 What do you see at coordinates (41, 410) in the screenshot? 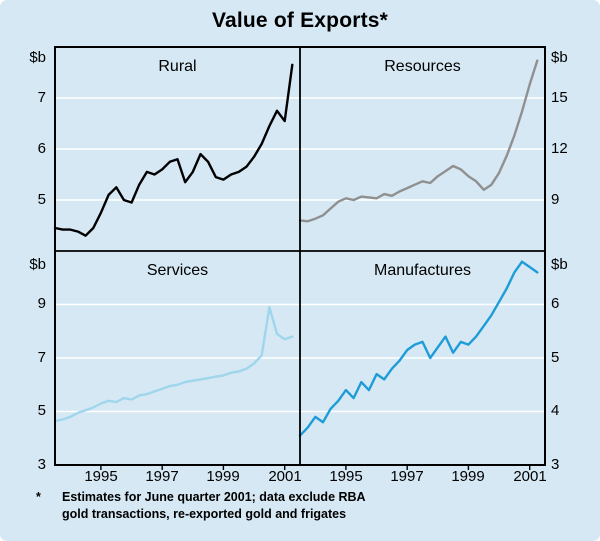
I see `ytick-services-5: 5` at bounding box center [41, 410].